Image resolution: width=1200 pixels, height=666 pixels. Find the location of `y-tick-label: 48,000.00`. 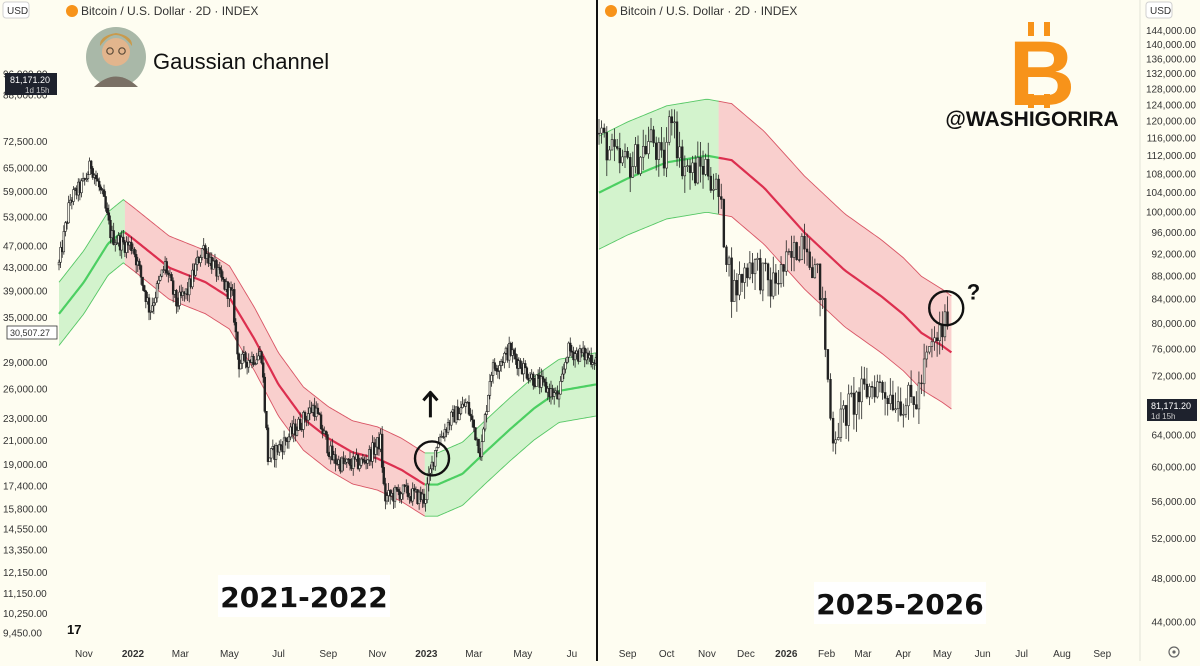

y-tick-label: 48,000.00 is located at coordinates (1174, 579).